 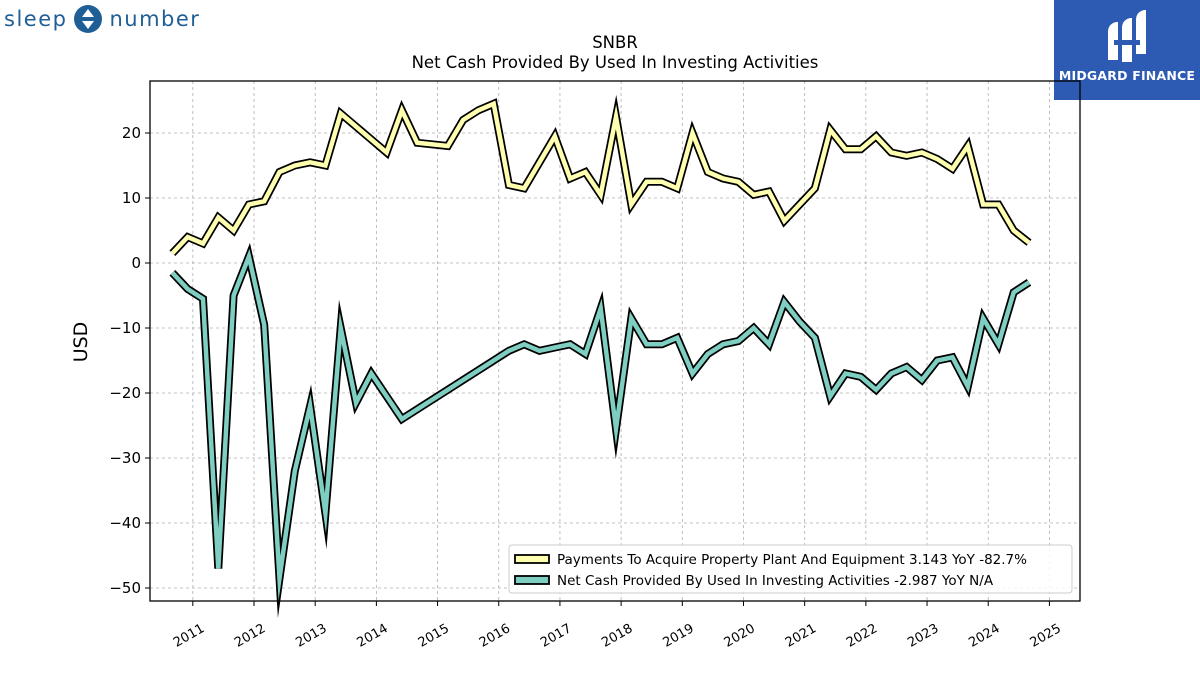 I want to click on x-tick-label: 2015, so click(x=434, y=636).